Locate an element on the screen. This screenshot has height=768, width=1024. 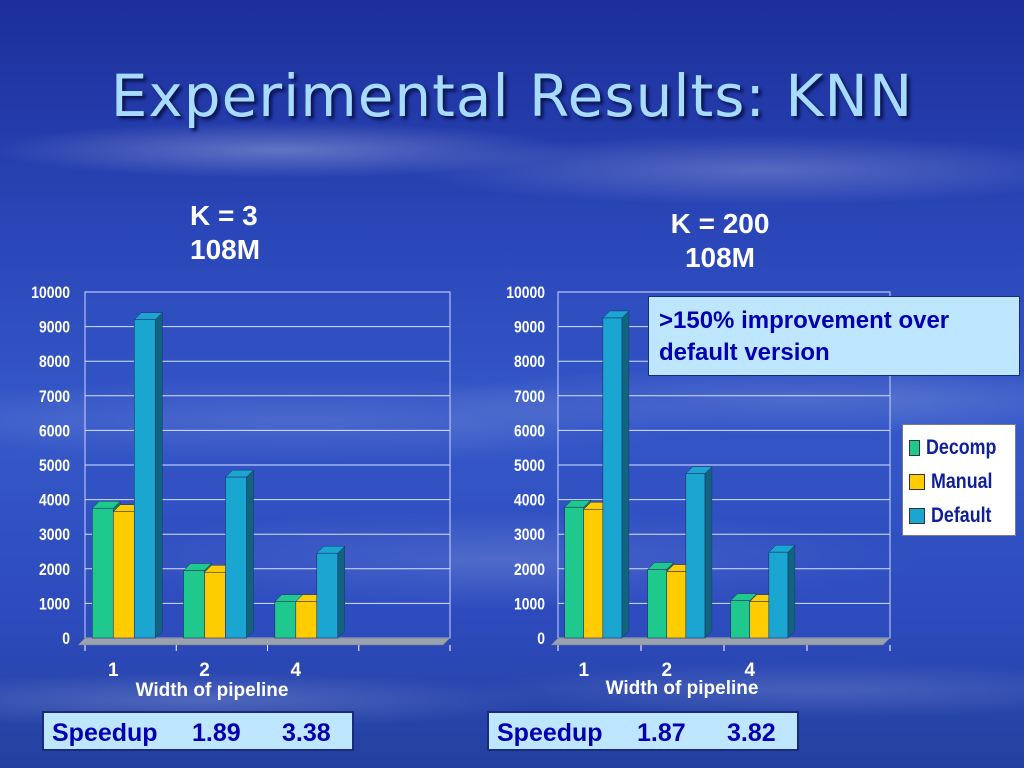
chart2-speedup-box: Speedup 1.87 3.82 is located at coordinates (643, 731).